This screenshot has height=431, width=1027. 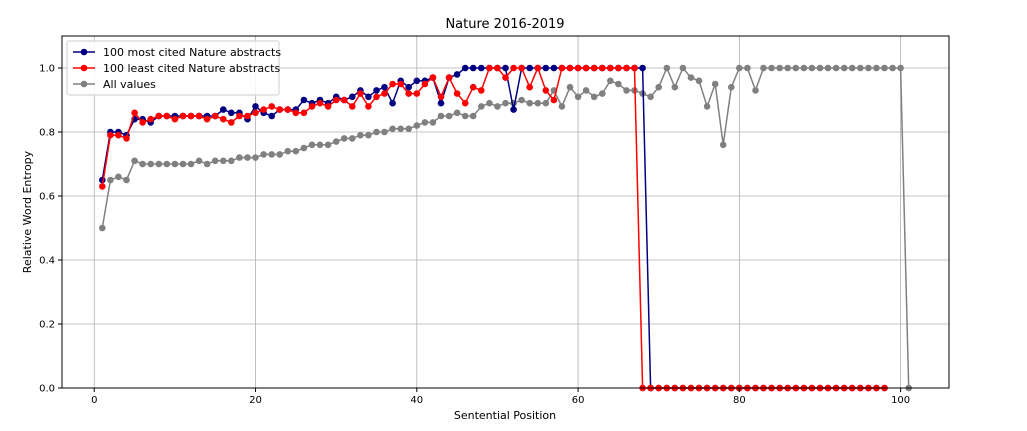 I want to click on legend-box, so click(x=173, y=68).